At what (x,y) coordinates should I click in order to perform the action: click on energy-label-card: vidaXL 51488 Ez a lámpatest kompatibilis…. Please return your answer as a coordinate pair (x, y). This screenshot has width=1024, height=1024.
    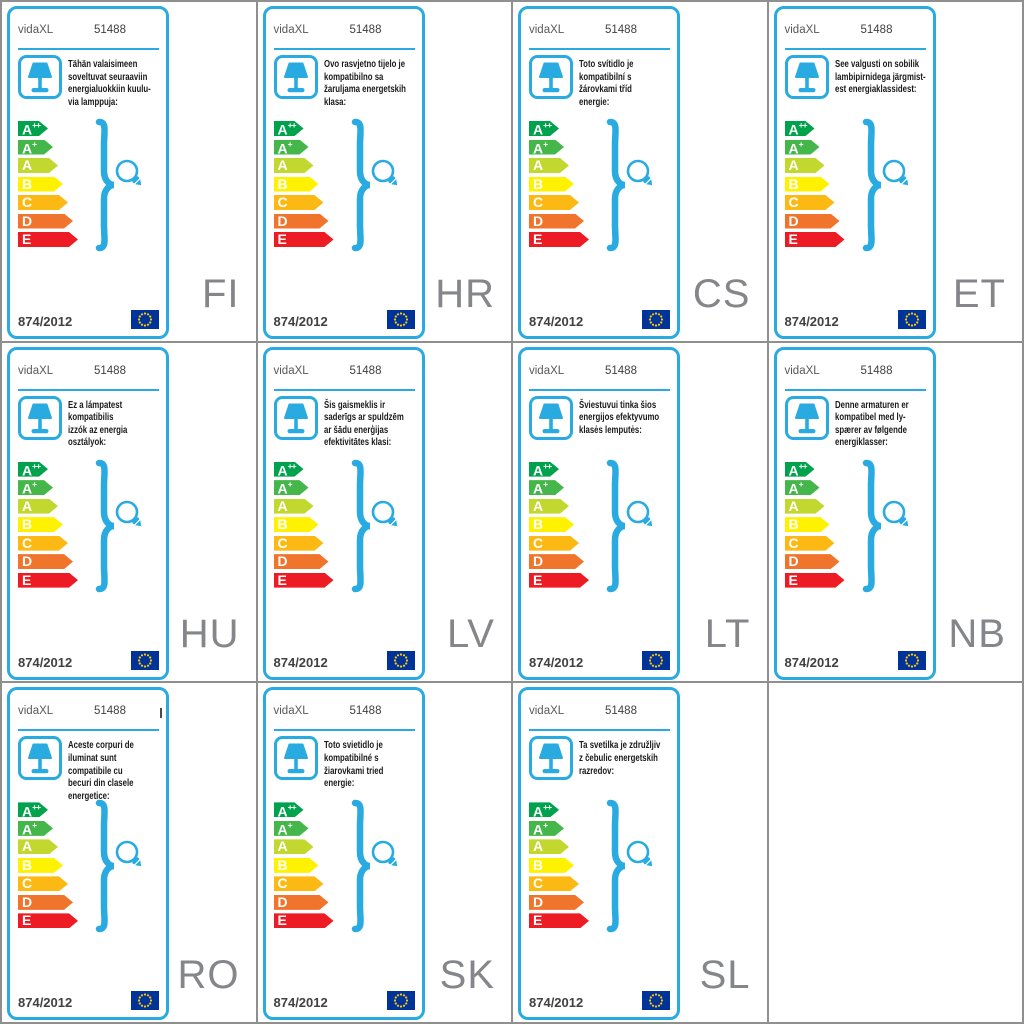
    Looking at the image, I should click on (88, 513).